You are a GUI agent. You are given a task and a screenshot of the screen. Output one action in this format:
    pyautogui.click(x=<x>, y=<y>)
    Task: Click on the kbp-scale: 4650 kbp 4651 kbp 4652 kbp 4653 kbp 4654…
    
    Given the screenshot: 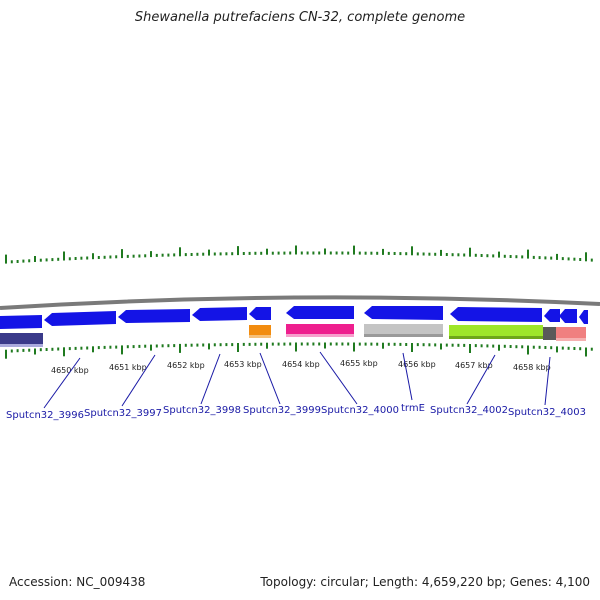 What is the action you would take?
    pyautogui.click(x=301, y=367)
    